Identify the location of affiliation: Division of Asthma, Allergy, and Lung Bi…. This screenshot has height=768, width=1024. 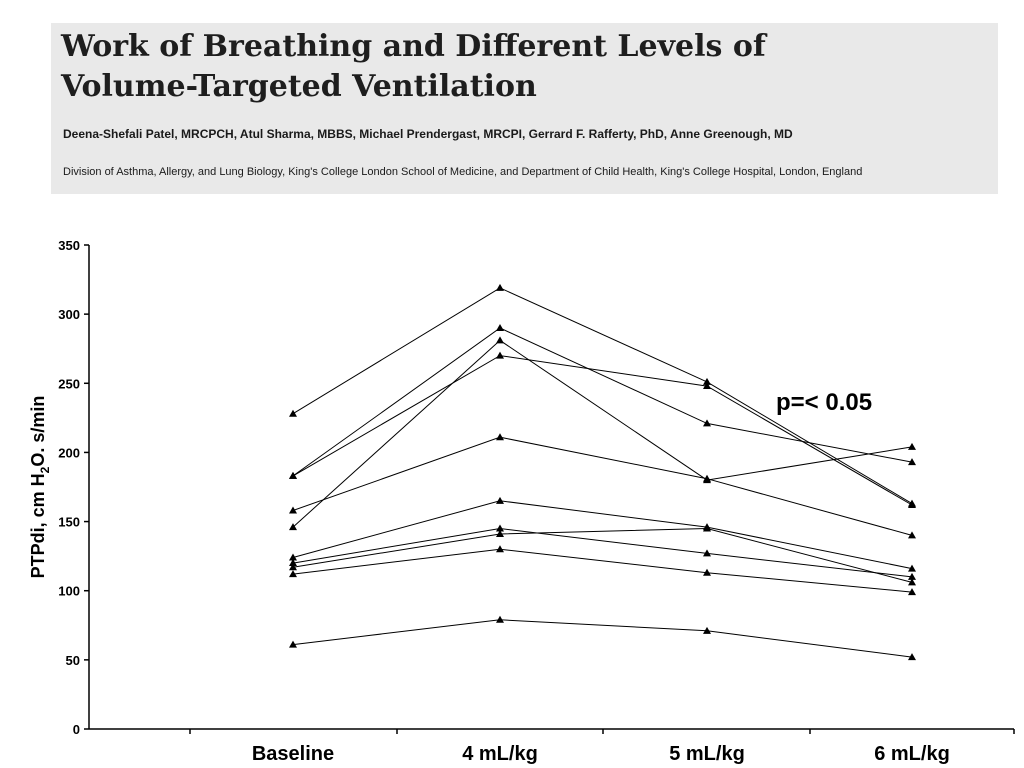
(463, 172).